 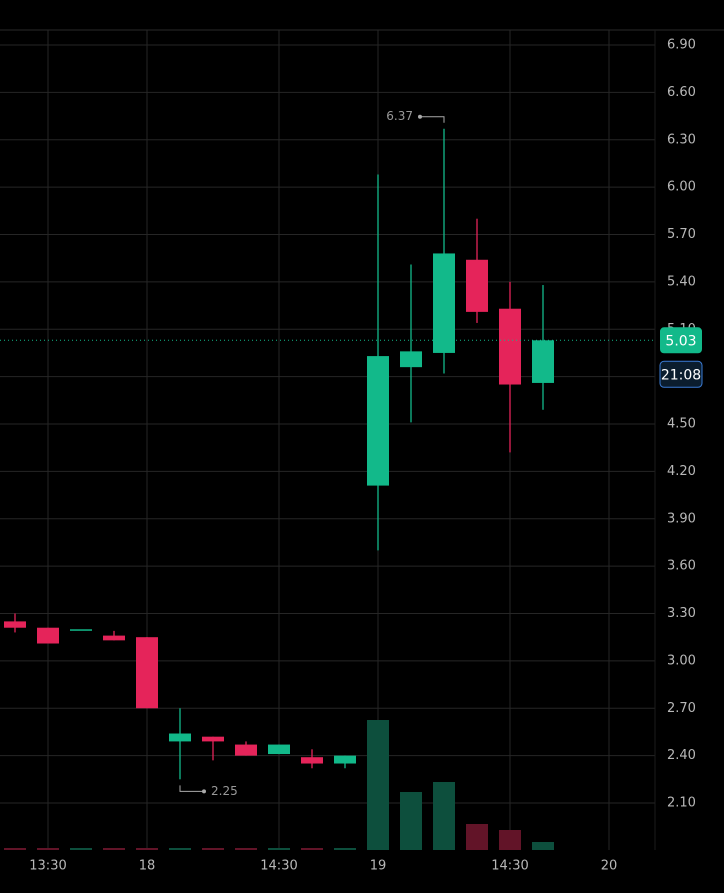 I want to click on last-price-badge, so click(x=681, y=340).